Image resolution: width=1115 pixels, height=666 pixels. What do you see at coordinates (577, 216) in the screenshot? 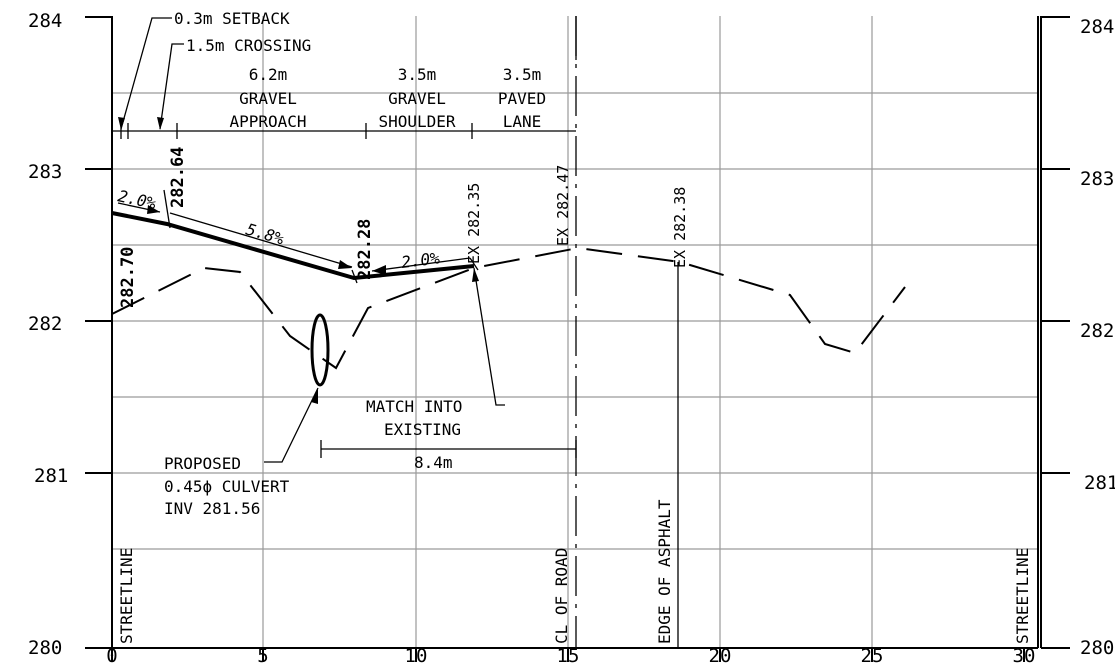
I see `existing-elevation-labels: EX 282.35 EX 282.47 EX 282.38` at bounding box center [577, 216].